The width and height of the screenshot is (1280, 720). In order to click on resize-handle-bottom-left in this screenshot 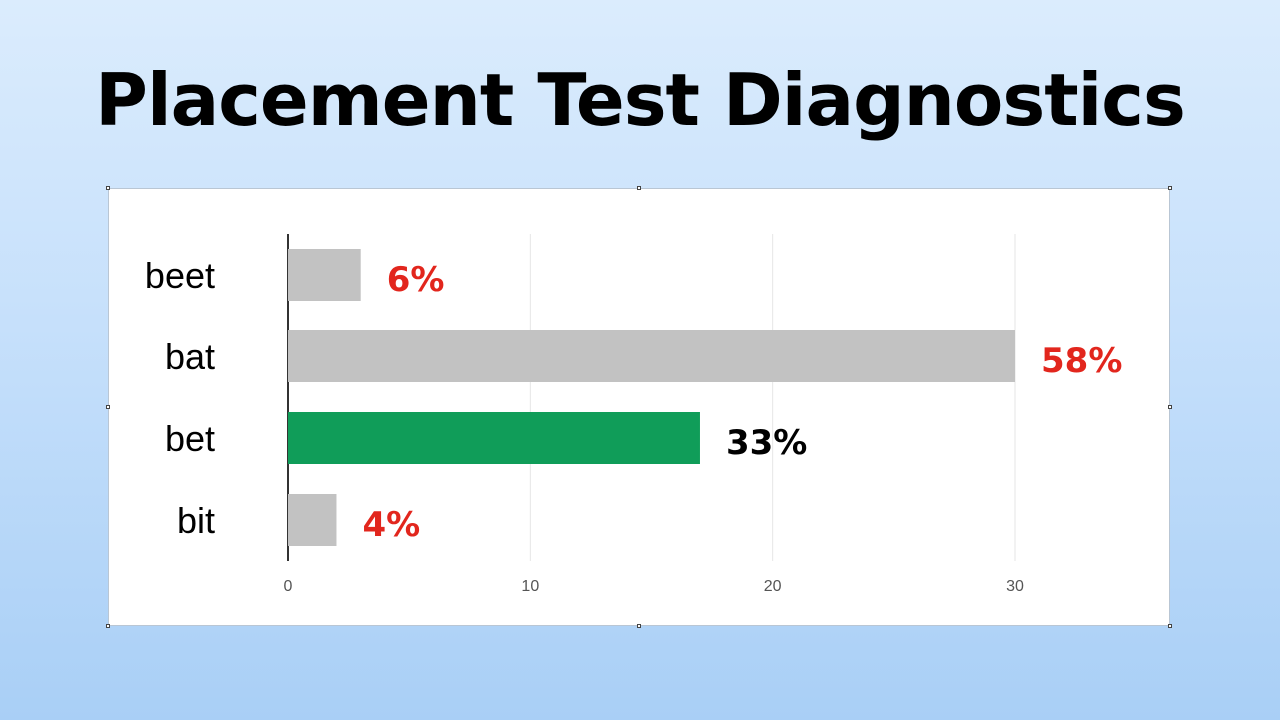, I will do `click(108, 626)`.